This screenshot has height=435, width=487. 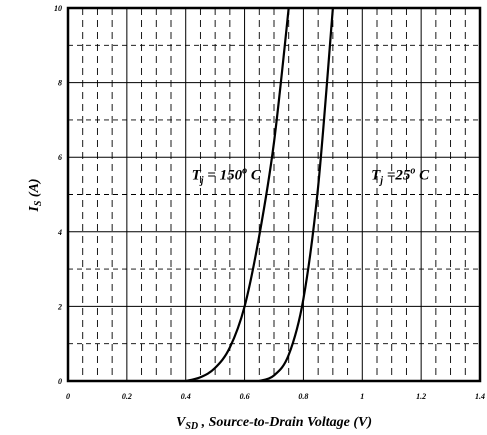 What do you see at coordinates (245, 396) in the screenshot?
I see `x-tick-label: 0.6` at bounding box center [245, 396].